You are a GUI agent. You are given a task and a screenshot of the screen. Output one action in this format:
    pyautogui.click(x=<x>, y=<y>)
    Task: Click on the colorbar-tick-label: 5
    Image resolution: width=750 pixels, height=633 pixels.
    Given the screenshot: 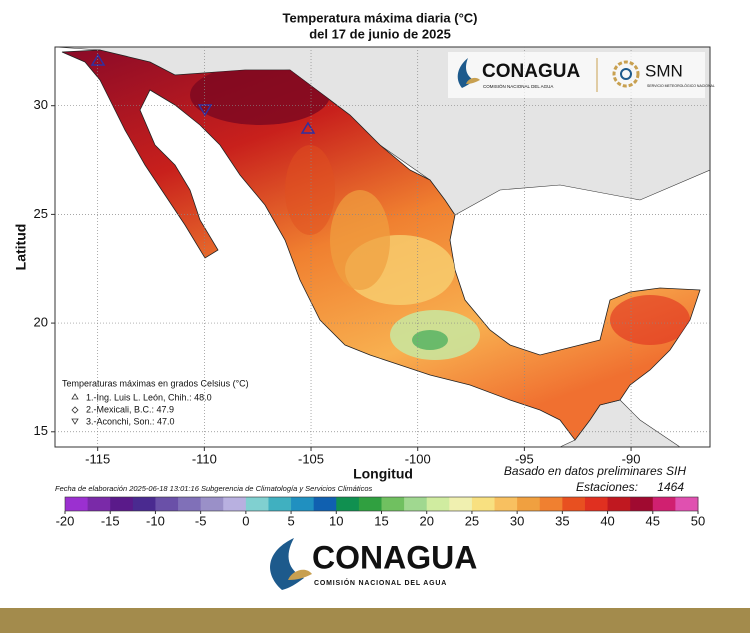 What is the action you would take?
    pyautogui.click(x=290, y=520)
    